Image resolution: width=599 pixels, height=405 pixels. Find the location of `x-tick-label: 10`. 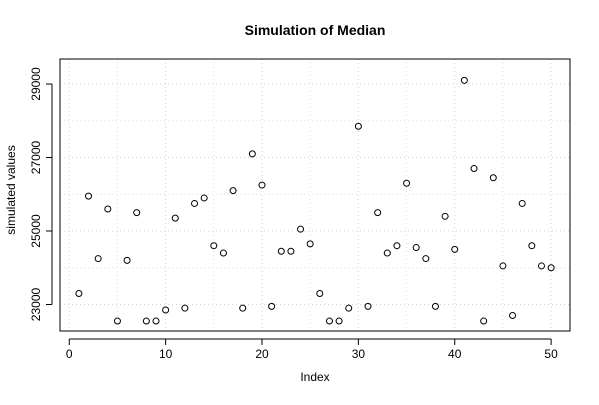

x-tick-label: 10 is located at coordinates (166, 354).